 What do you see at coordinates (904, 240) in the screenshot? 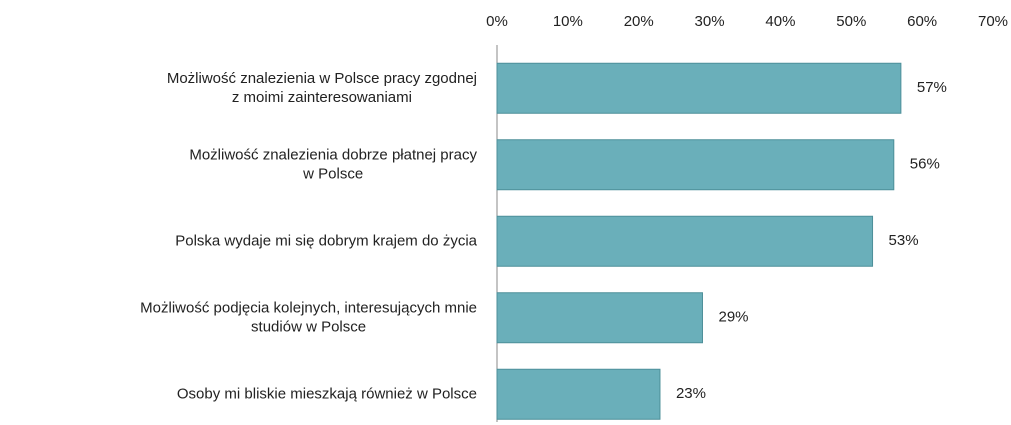
I see `value-label: 53%` at bounding box center [904, 240].